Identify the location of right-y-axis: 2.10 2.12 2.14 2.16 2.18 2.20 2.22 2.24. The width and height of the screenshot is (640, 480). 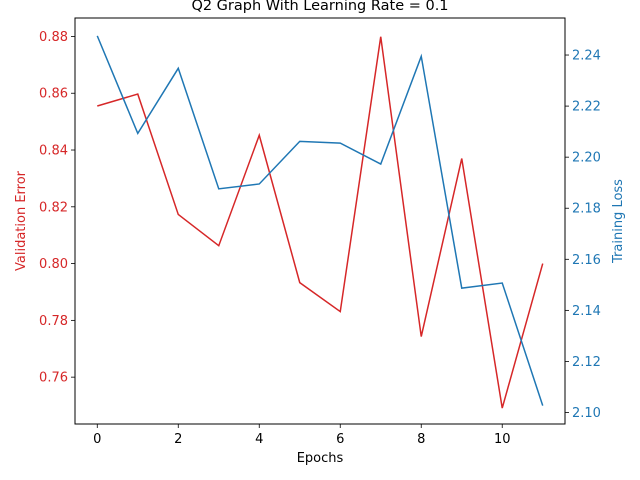
(583, 235).